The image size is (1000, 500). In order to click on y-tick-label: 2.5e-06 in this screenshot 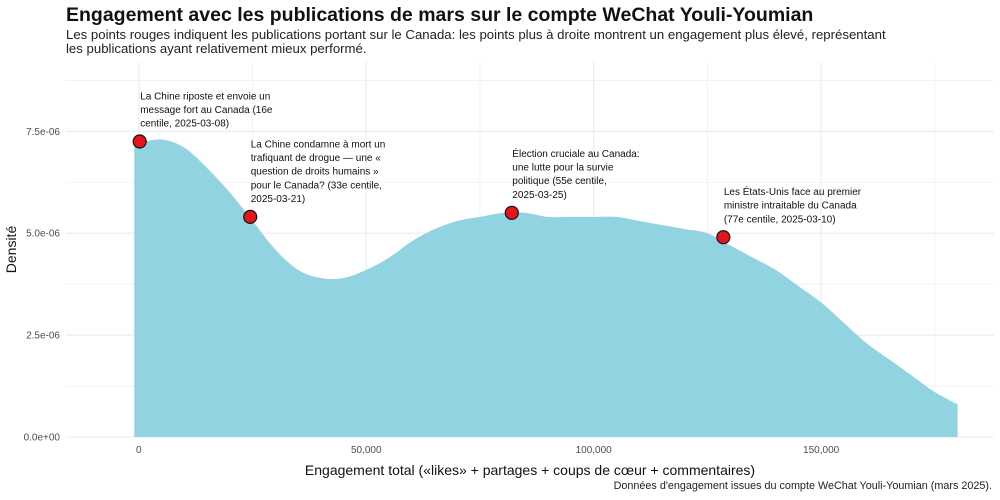, I will do `click(43, 336)`.